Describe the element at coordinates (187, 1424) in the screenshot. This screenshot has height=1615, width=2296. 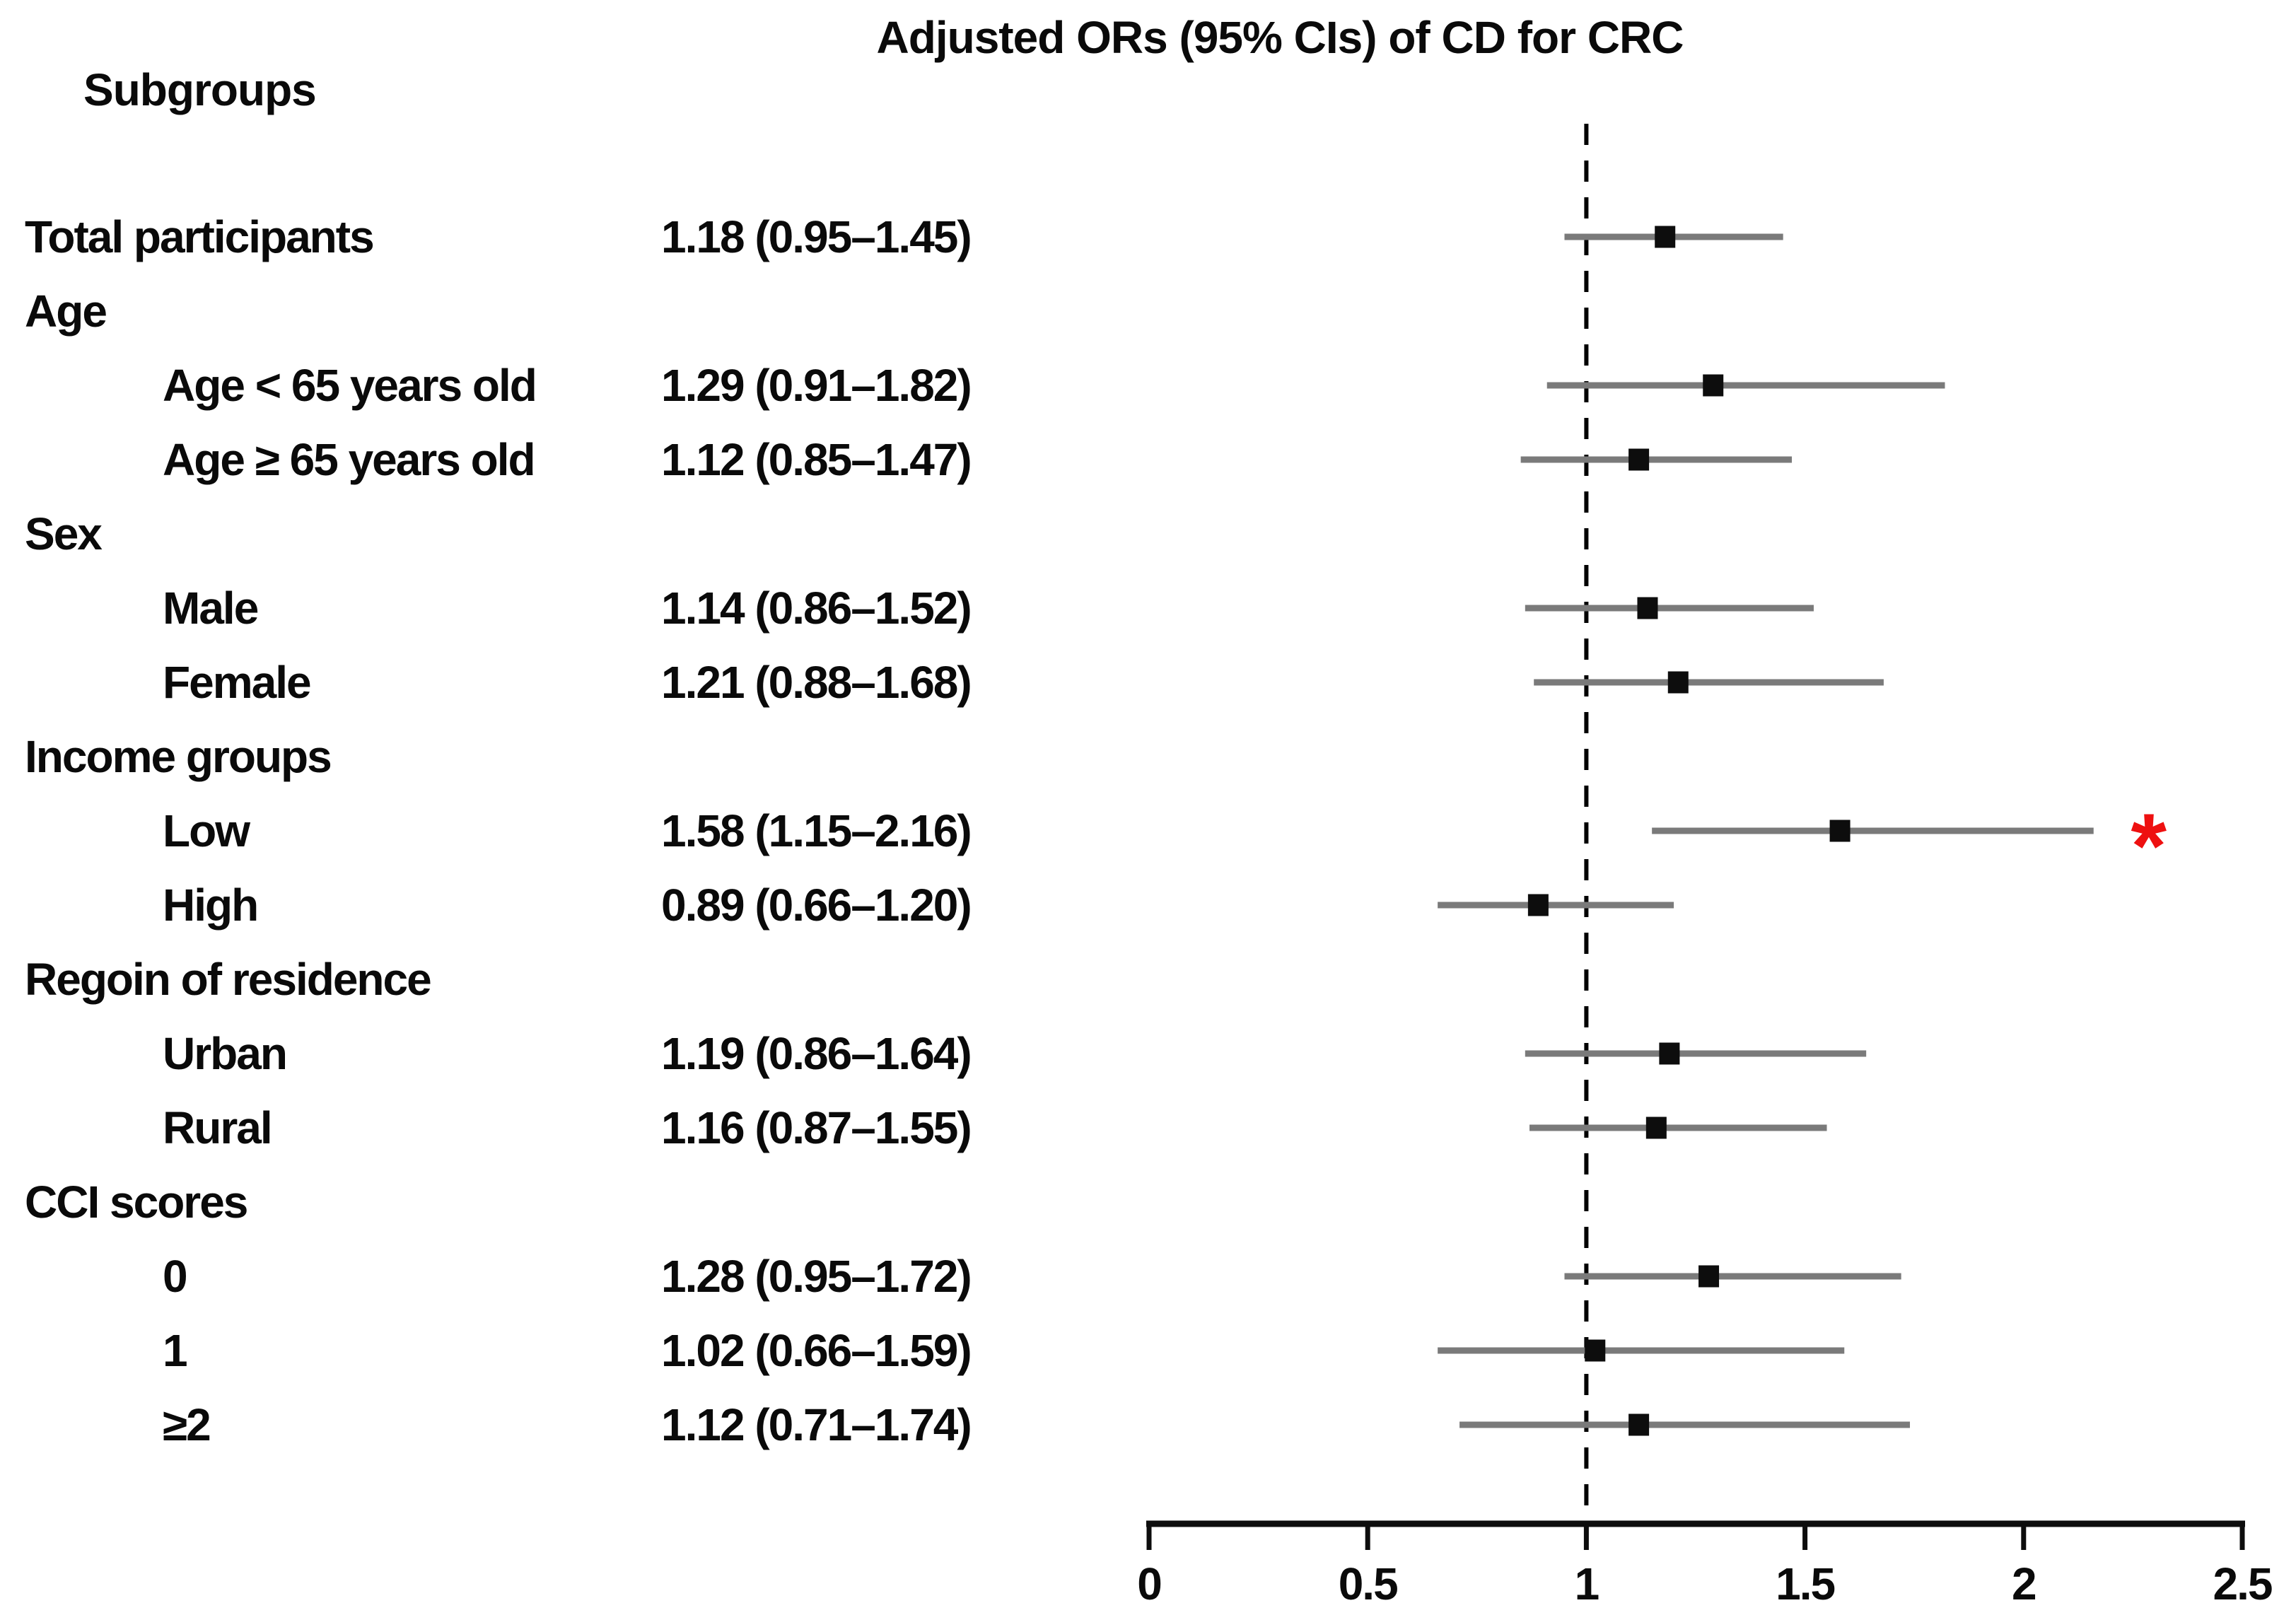
I see `row-label: ≥2` at that location.